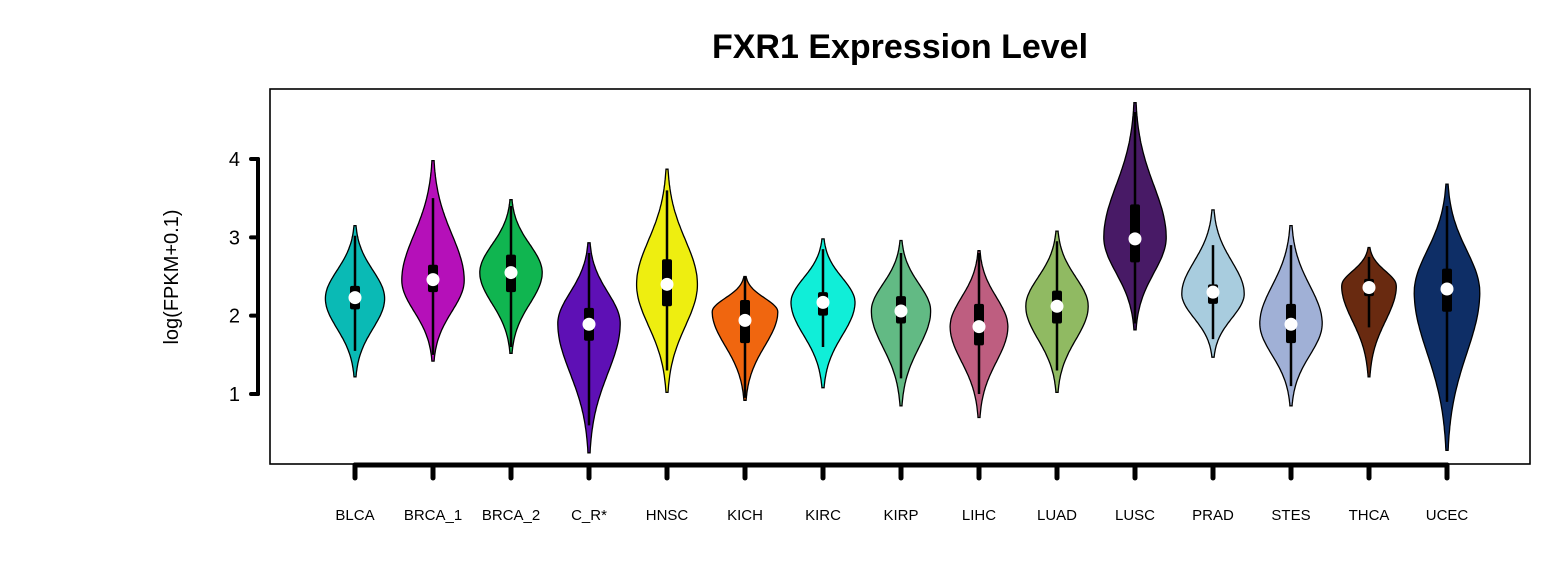  What do you see at coordinates (900, 515) in the screenshot?
I see `x-tick-label: KIRP` at bounding box center [900, 515].